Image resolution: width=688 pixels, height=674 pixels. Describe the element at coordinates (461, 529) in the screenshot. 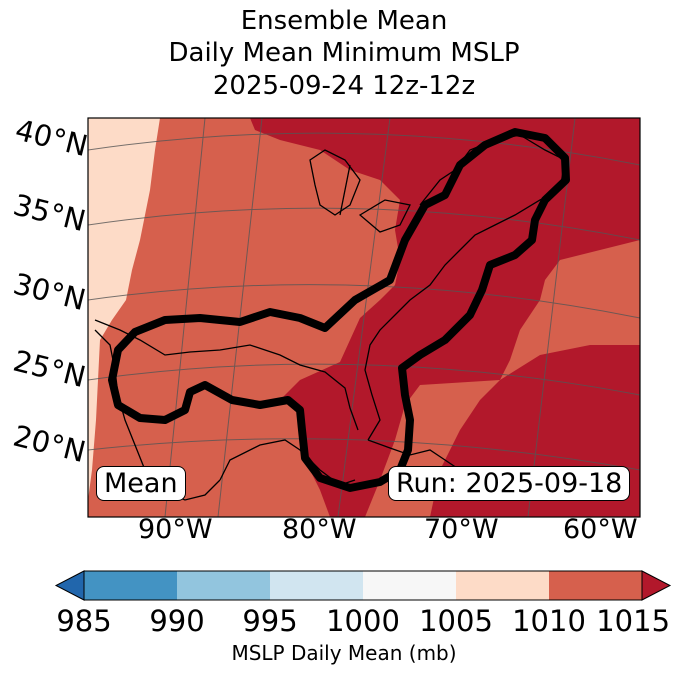

I see `lon-label-70w: 70°W` at that location.